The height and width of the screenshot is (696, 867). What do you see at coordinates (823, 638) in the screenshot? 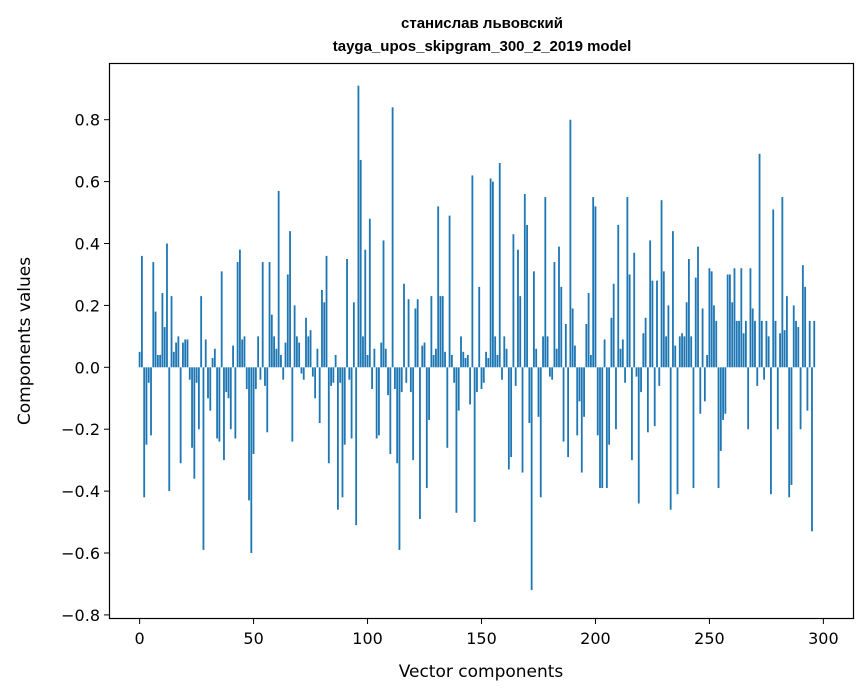
I see `x-tick-label: 300` at bounding box center [823, 638].